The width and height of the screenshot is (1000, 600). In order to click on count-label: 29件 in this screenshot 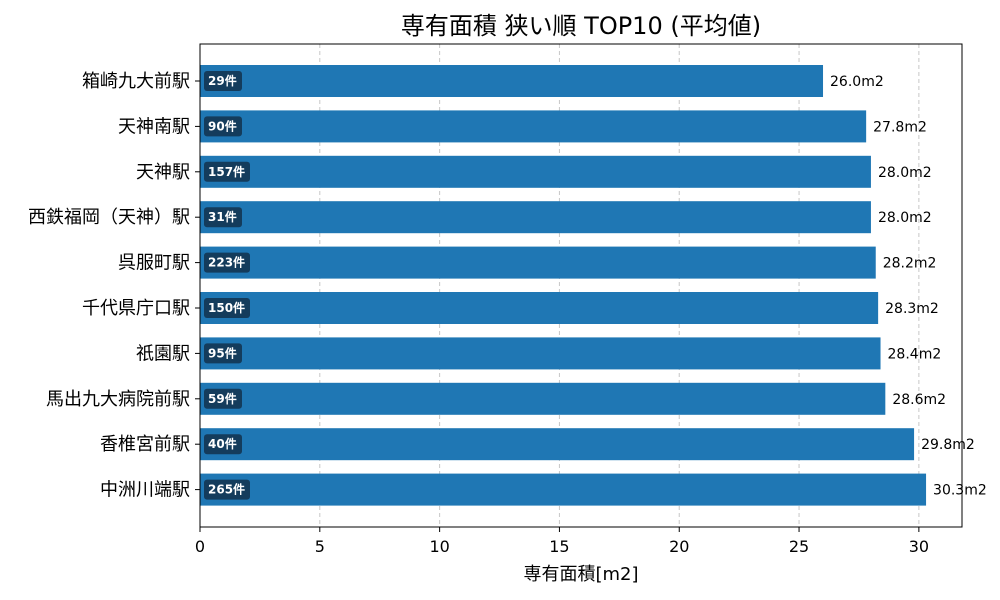, I will do `click(222, 80)`.